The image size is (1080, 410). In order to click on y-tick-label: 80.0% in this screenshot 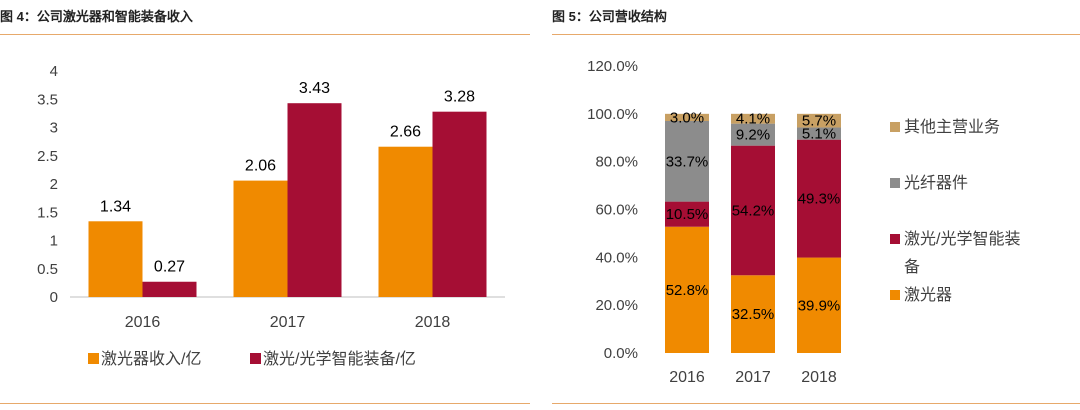, I will do `click(616, 162)`.